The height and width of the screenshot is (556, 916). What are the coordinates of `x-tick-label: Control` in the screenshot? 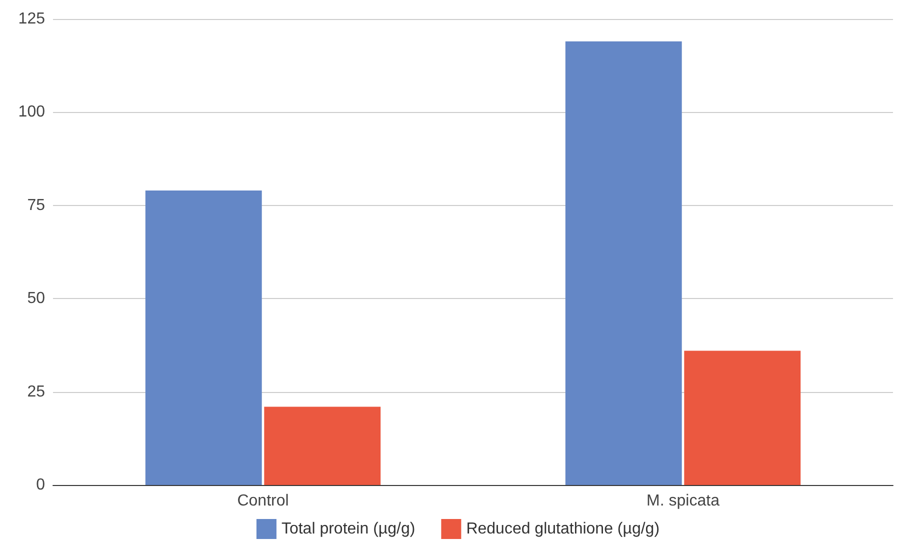 It's located at (263, 501).